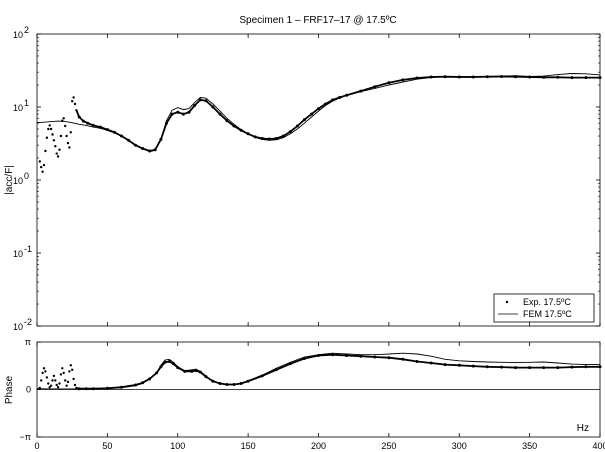  What do you see at coordinates (177, 446) in the screenshot?
I see `x-tick-label: 100` at bounding box center [177, 446].